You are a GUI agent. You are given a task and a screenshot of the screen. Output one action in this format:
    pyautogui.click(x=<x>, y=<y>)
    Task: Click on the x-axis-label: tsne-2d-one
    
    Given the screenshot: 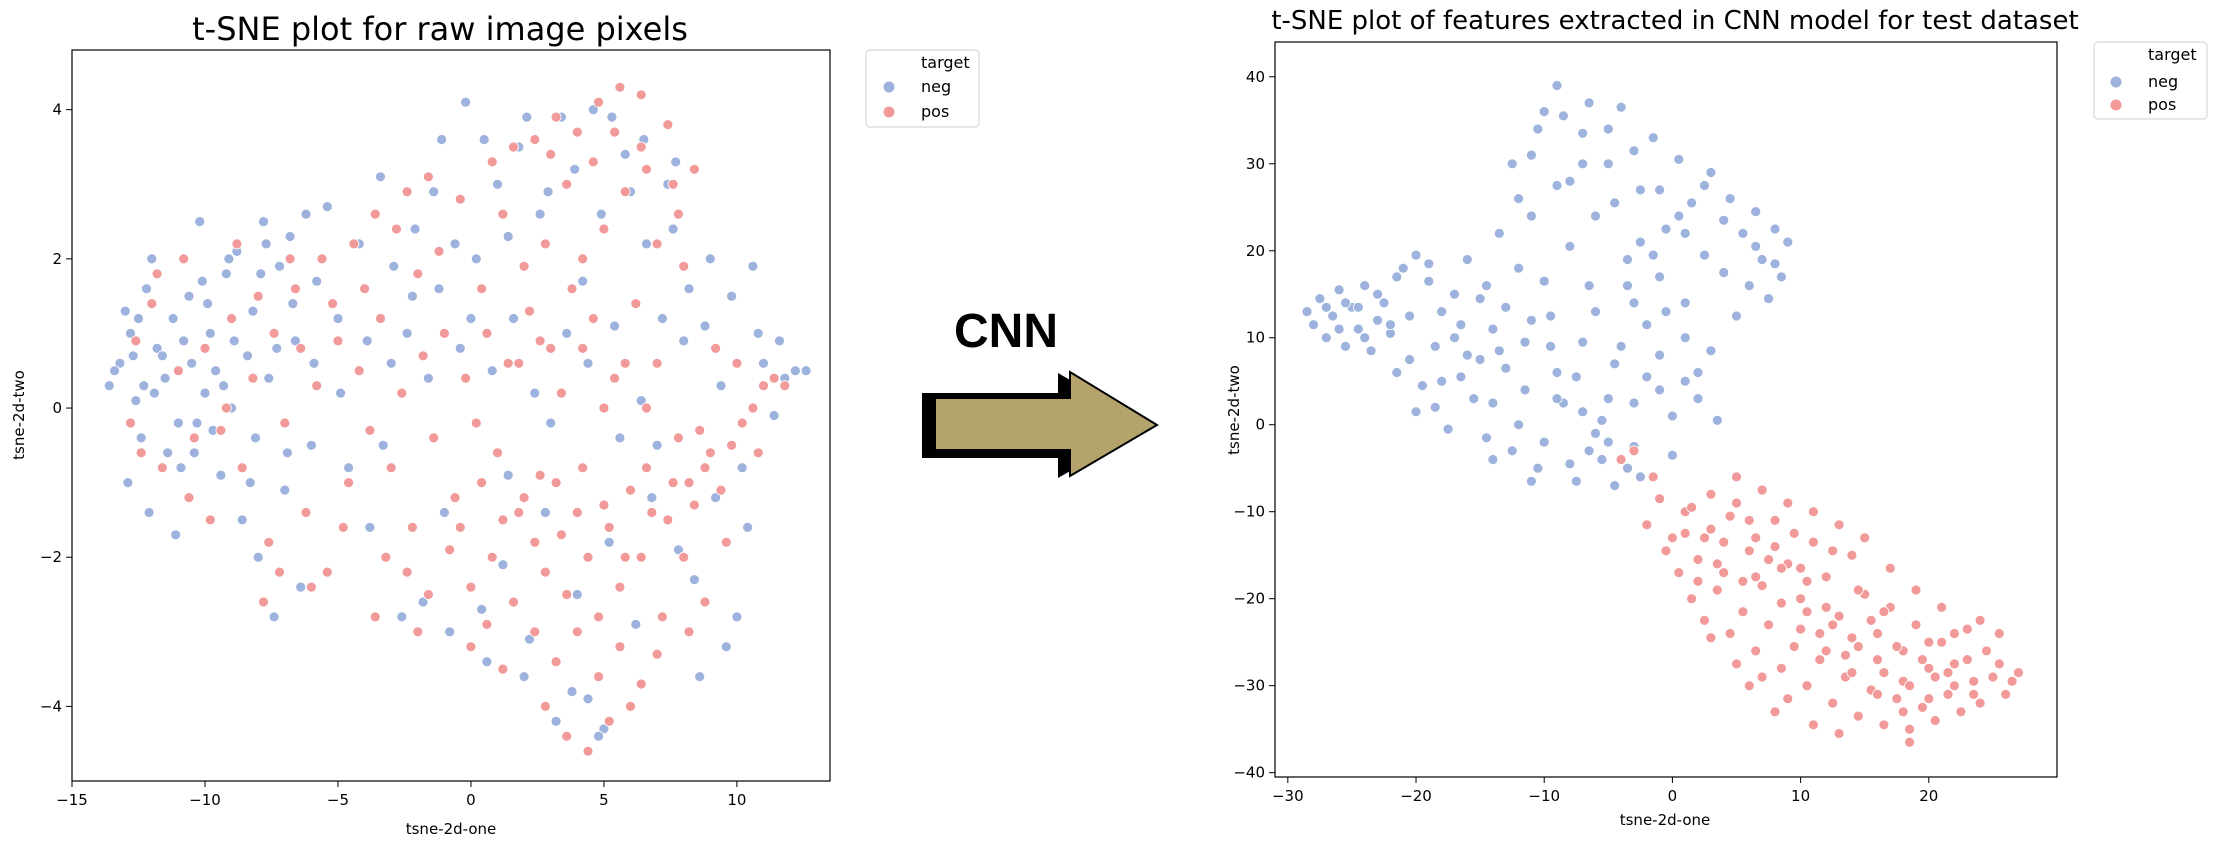 What is the action you would take?
    pyautogui.click(x=1665, y=820)
    